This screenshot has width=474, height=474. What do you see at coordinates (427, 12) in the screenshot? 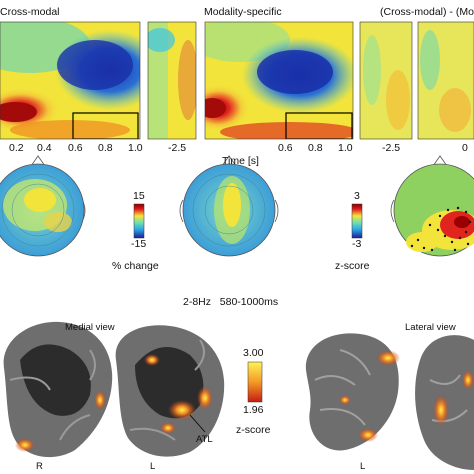
I see `panel-title-difference: (Cross-modal) - (Mo` at bounding box center [427, 12].